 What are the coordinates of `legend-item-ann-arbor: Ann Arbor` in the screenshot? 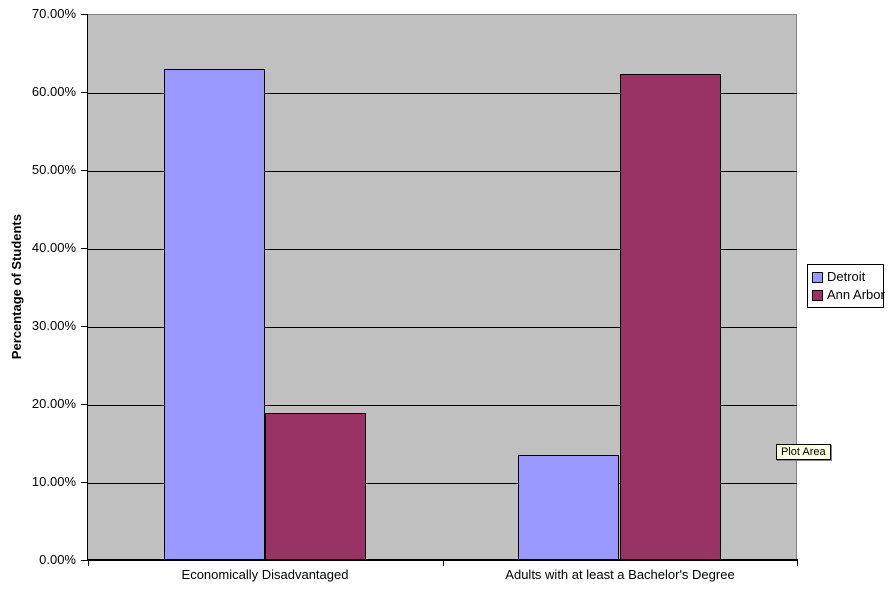 It's located at (848, 294).